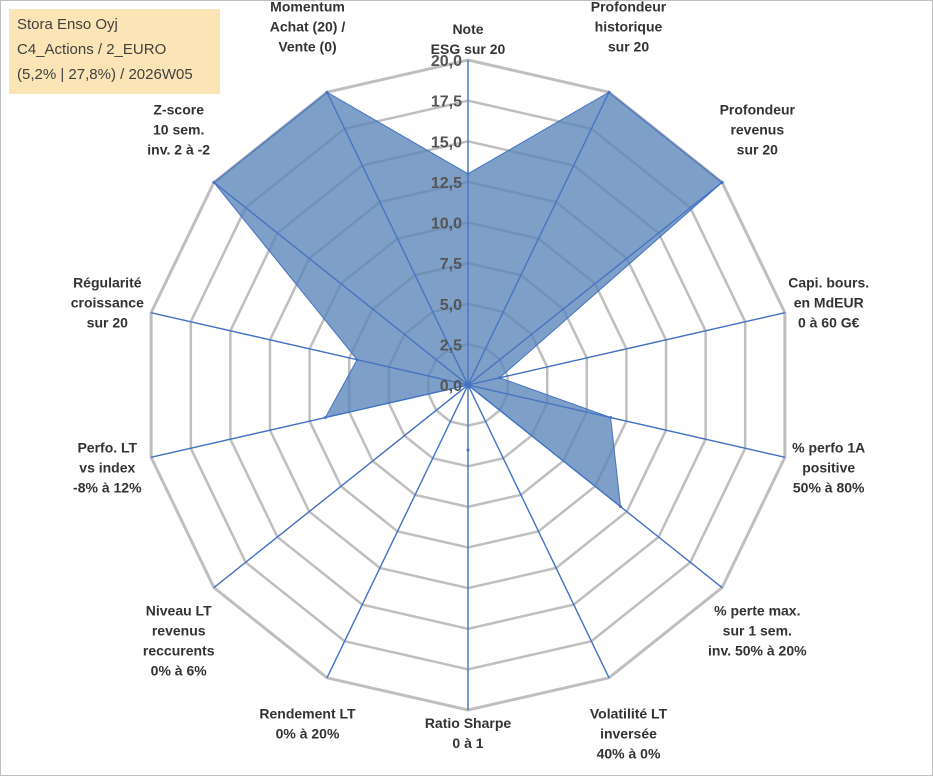  What do you see at coordinates (307, 7) in the screenshot?
I see `category-label-line: Momentum` at bounding box center [307, 7].